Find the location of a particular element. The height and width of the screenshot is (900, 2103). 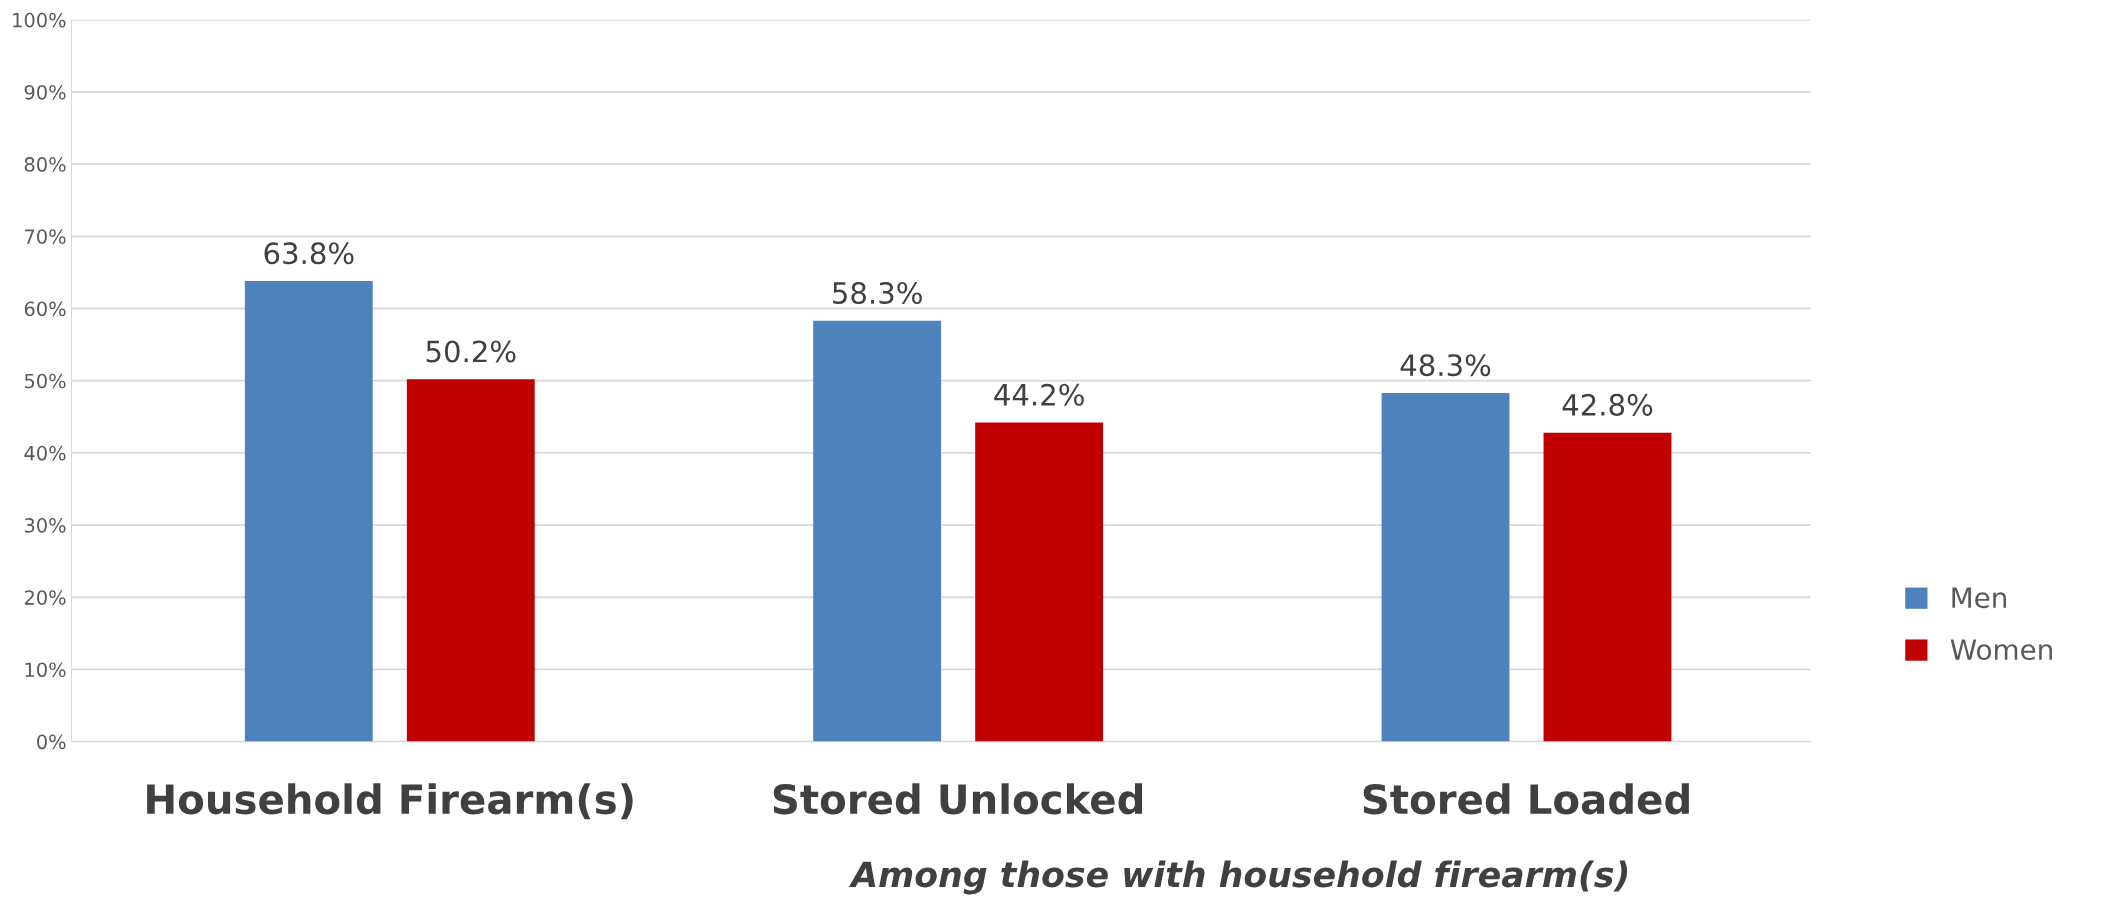

x-tick-label: Stored Loaded is located at coordinates (1526, 799).